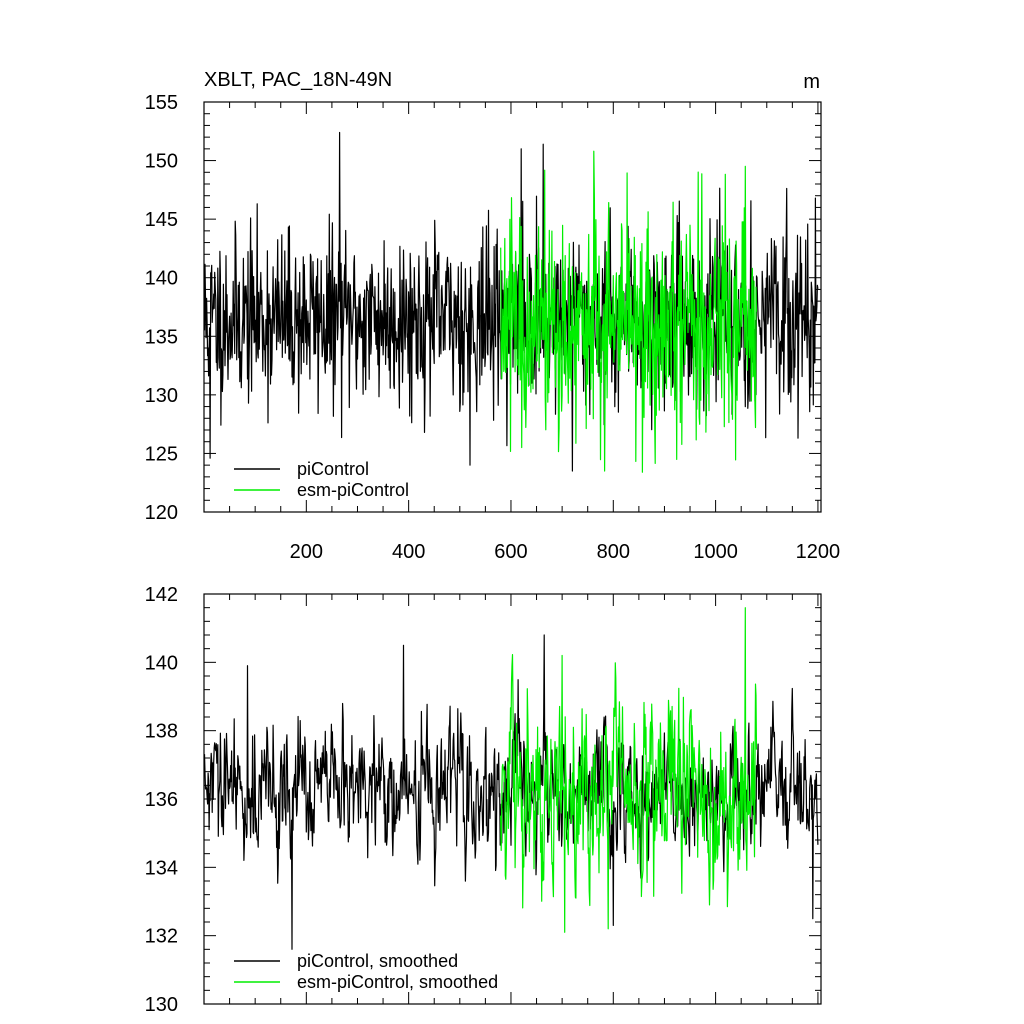  I want to click on y-tick-label: 136, so click(161, 800).